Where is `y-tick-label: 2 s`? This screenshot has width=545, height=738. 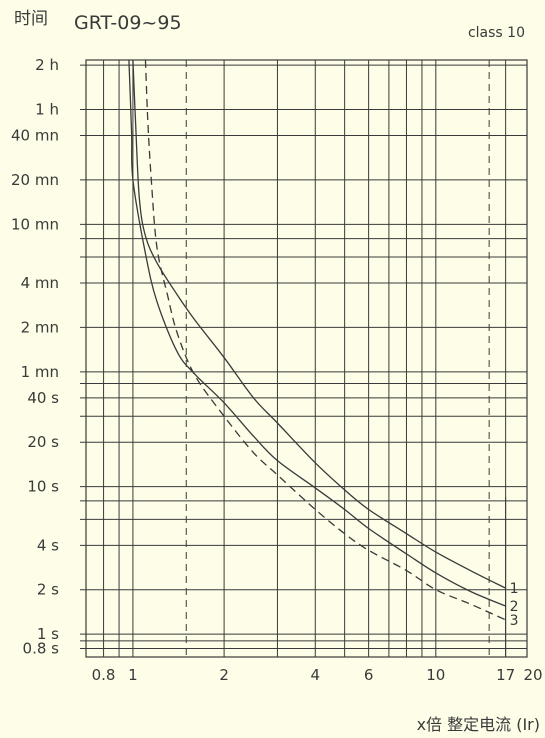 y-tick-label: 2 s is located at coordinates (48, 590).